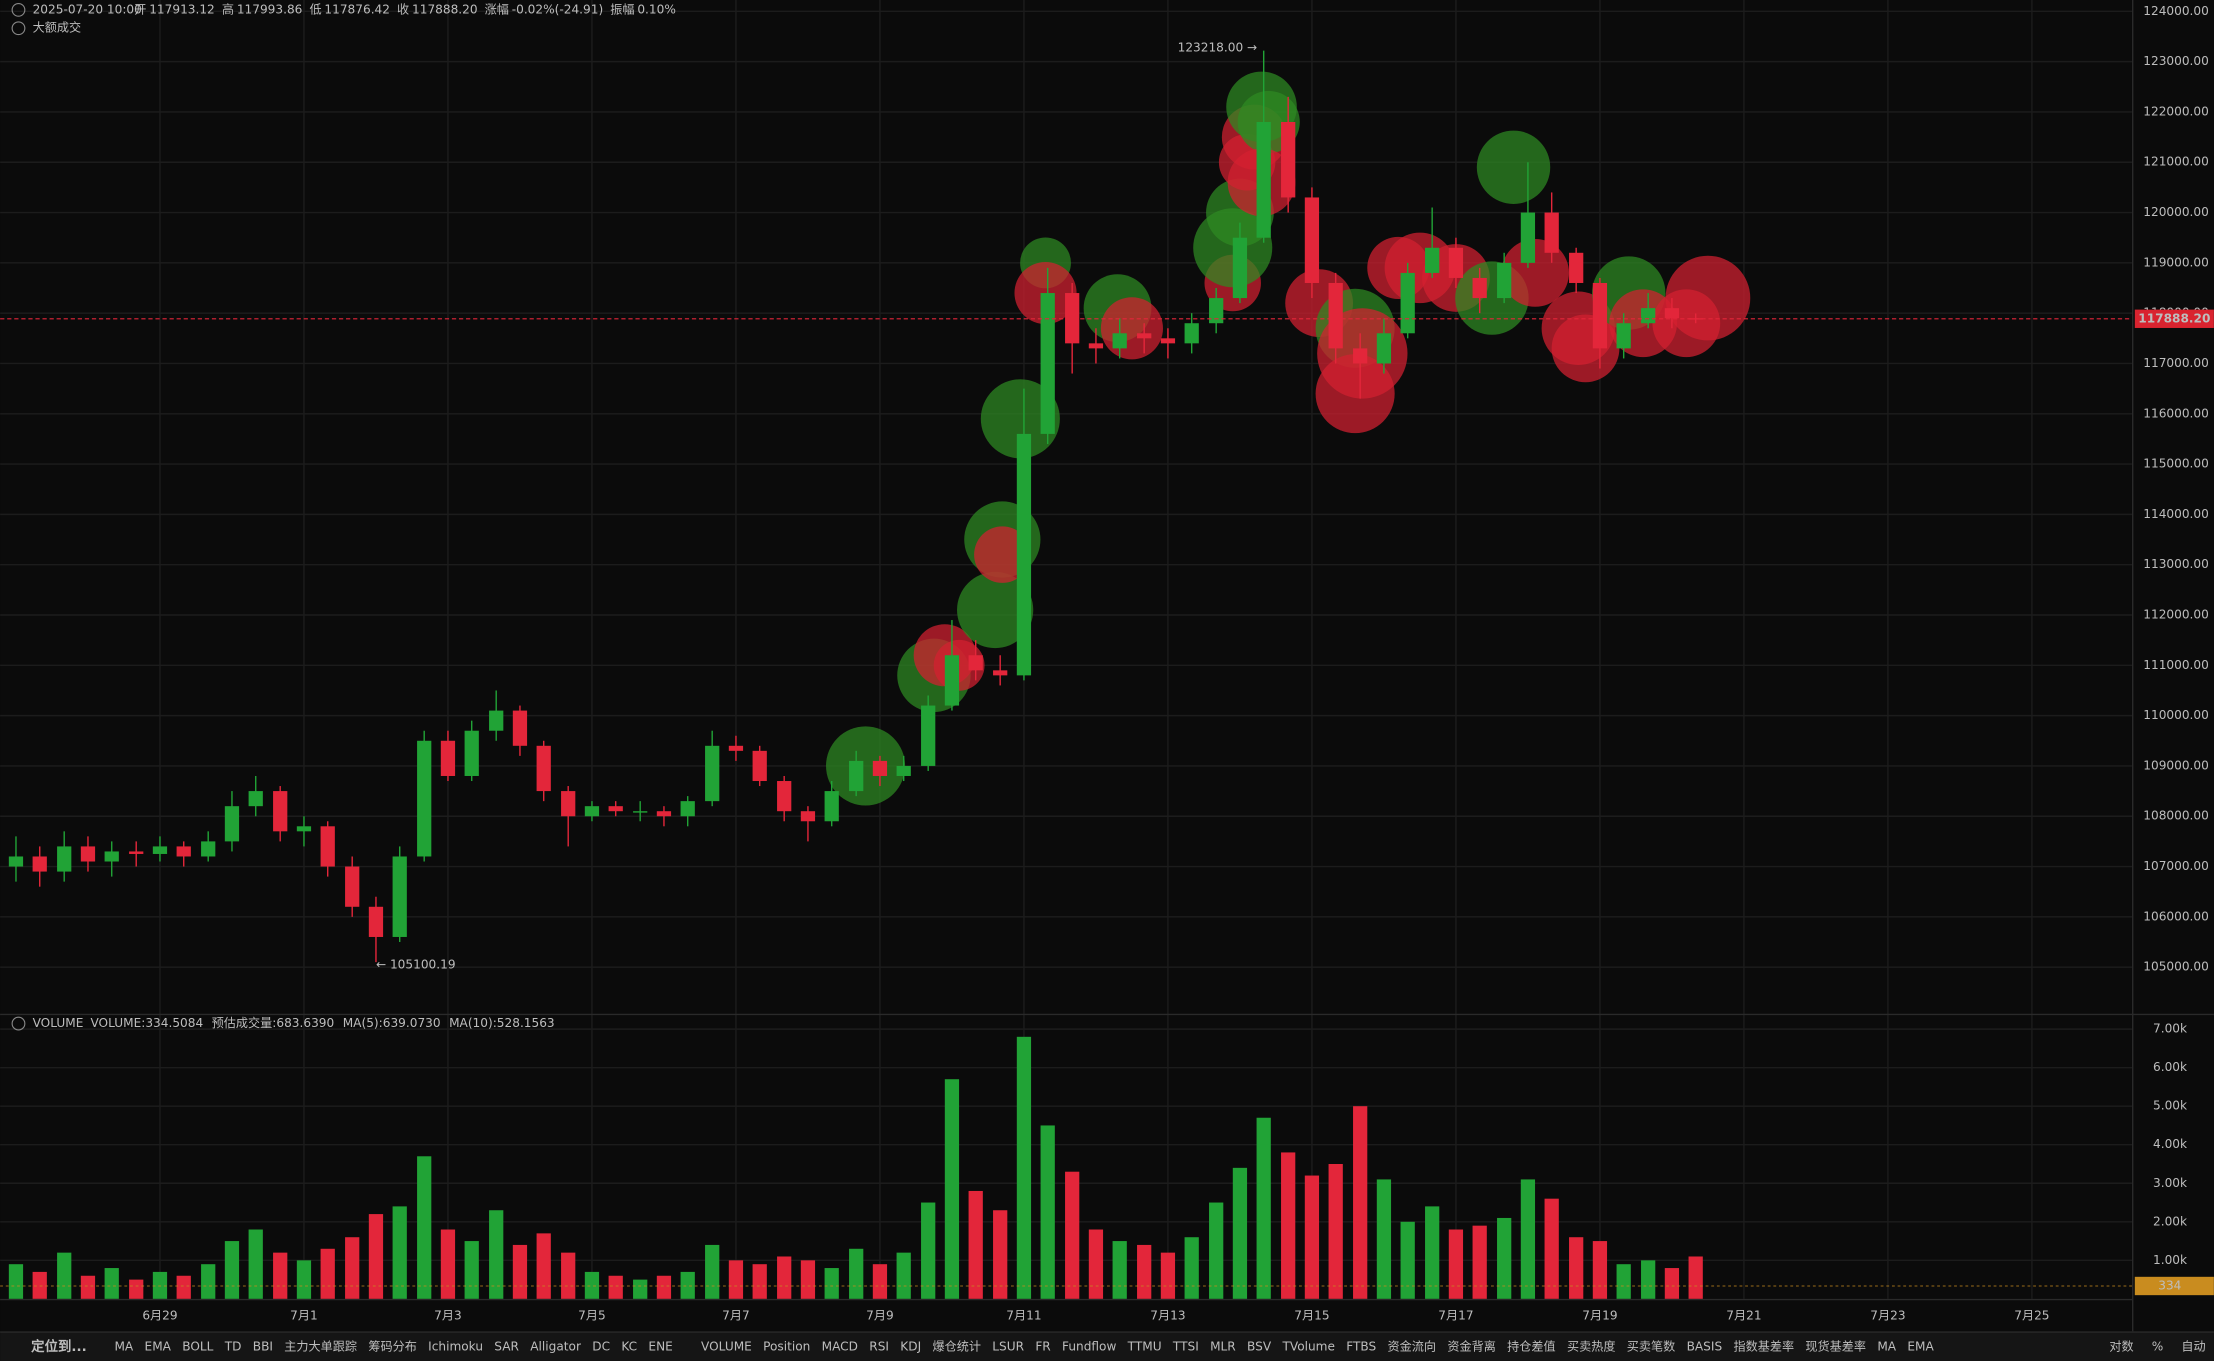 This screenshot has height=1361, width=2214. Describe the element at coordinates (660, 1346) in the screenshot. I see `toolbar-item: ENE` at that location.